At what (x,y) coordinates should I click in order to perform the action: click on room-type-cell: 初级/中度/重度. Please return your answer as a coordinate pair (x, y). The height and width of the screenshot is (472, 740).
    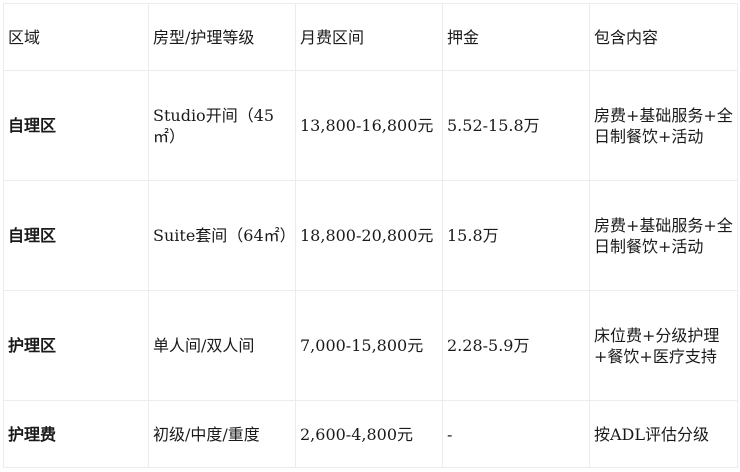
    Looking at the image, I should click on (222, 434).